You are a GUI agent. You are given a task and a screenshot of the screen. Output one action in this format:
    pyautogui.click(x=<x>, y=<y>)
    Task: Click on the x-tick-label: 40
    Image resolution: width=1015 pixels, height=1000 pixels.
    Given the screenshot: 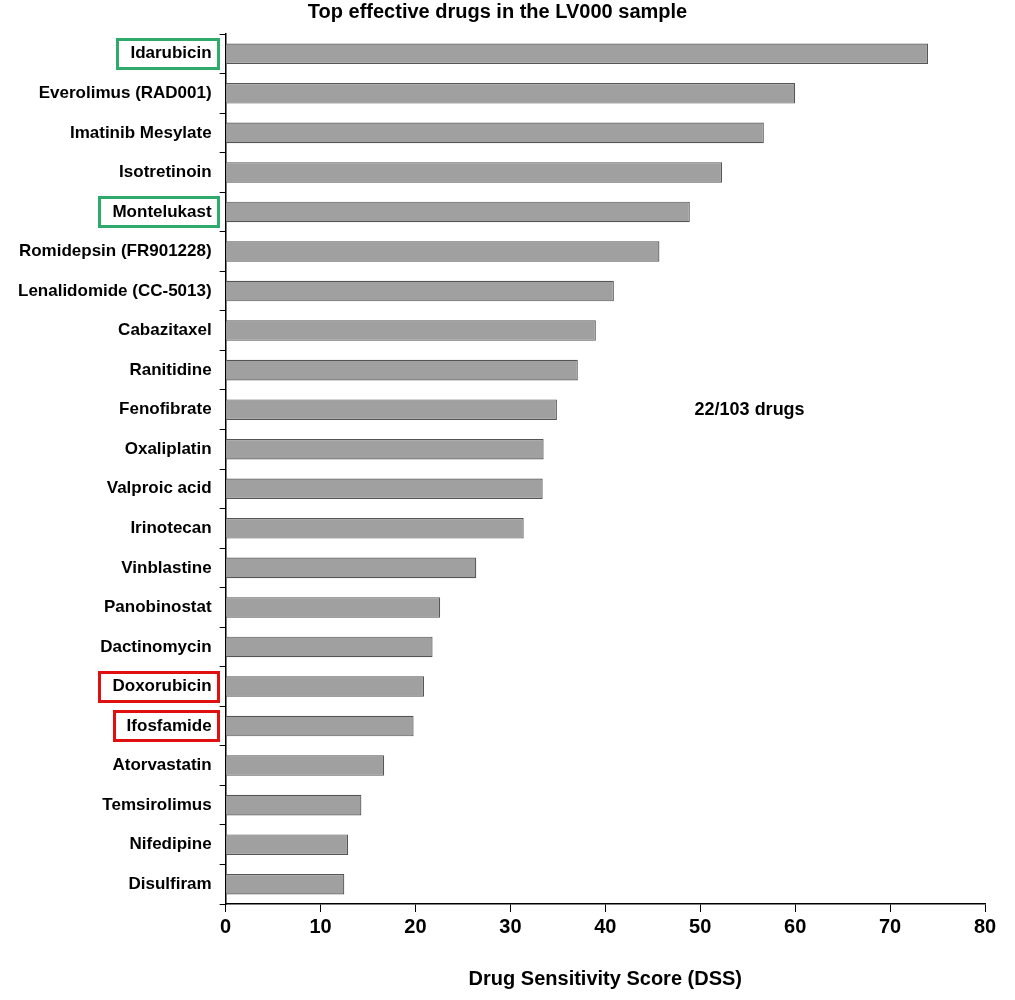 What is the action you would take?
    pyautogui.click(x=605, y=925)
    